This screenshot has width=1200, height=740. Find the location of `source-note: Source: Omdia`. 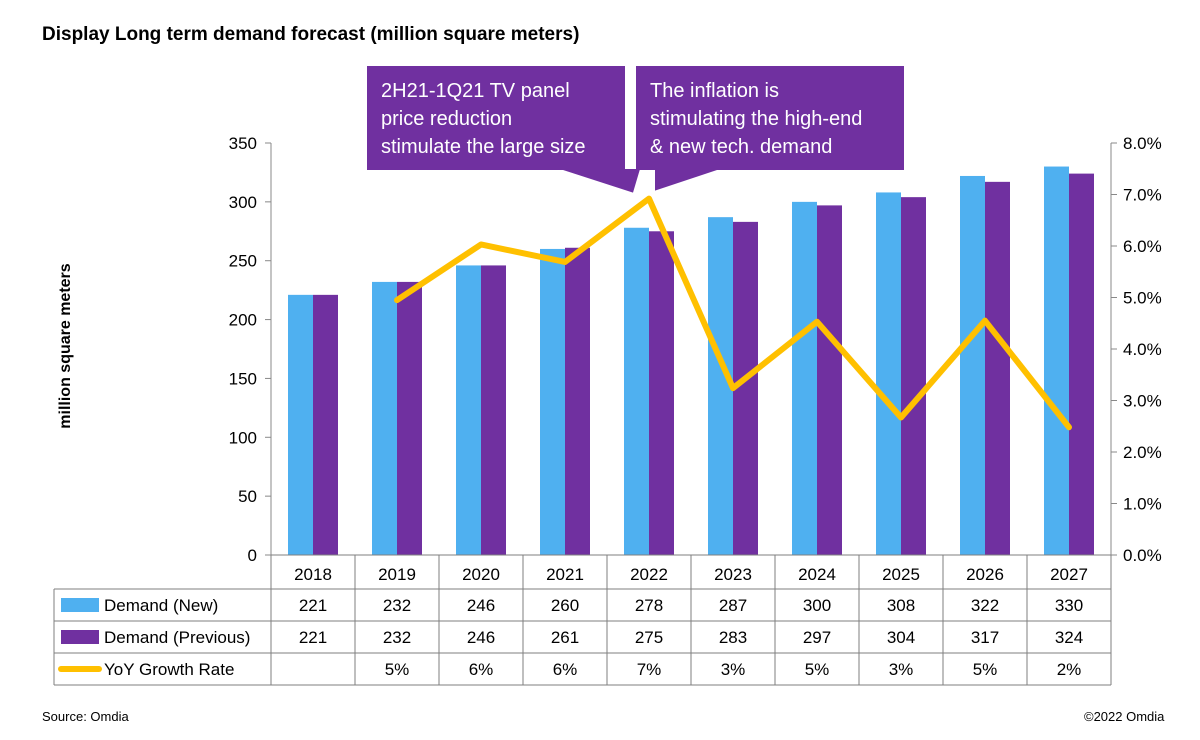

source-note: Source: Omdia is located at coordinates (85, 716).